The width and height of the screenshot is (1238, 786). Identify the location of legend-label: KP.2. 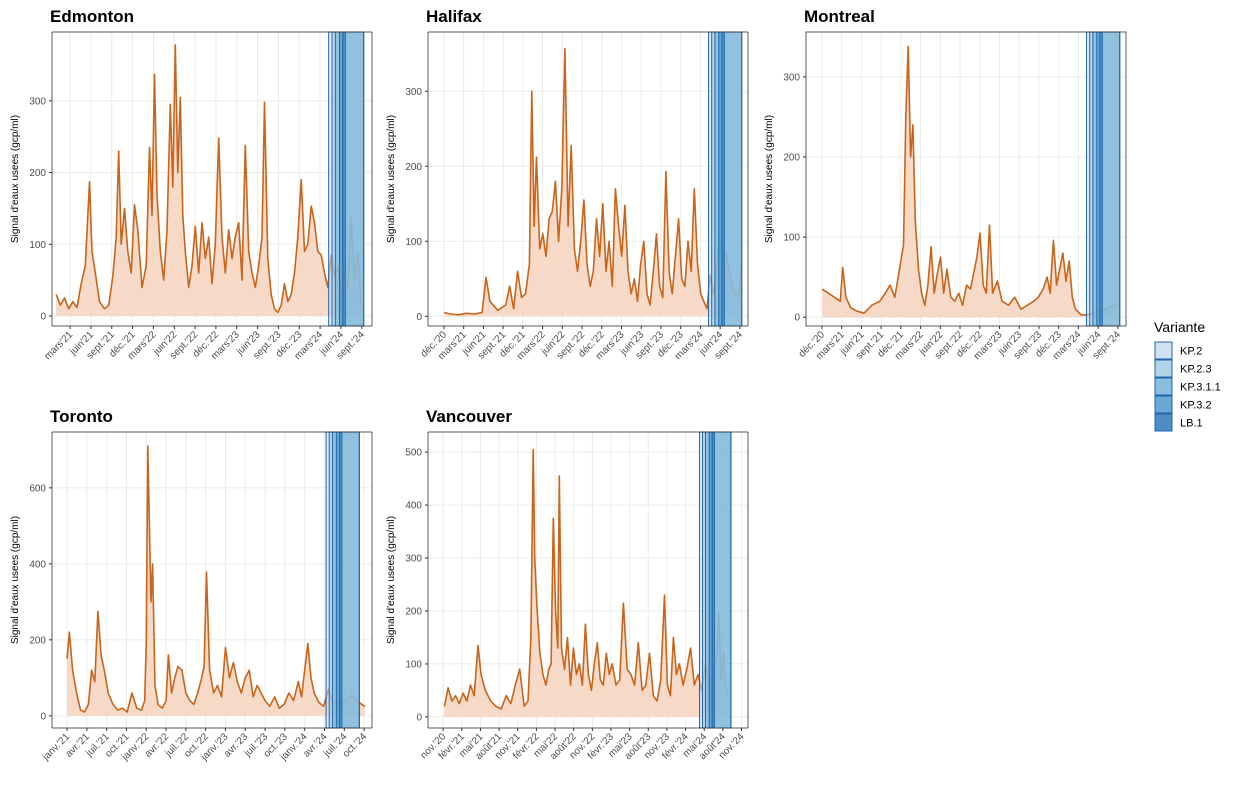
(1191, 352).